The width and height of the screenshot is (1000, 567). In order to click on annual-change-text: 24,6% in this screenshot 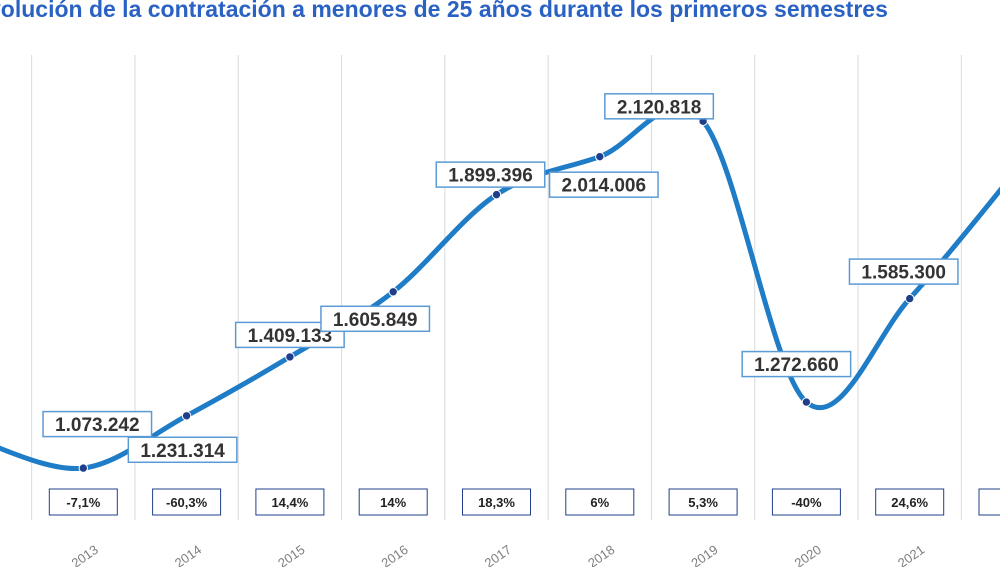, I will do `click(909, 502)`.